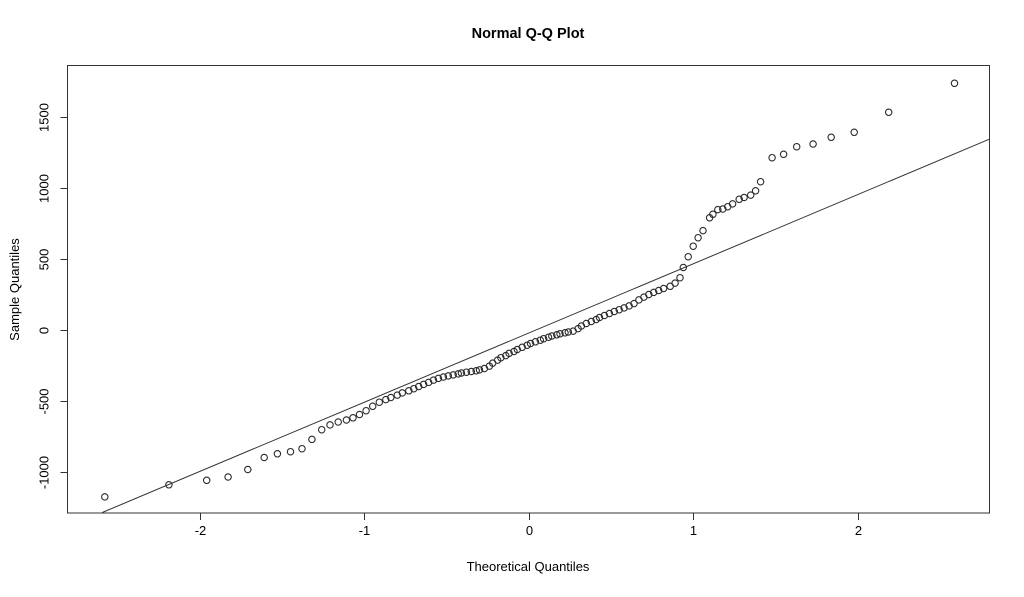 The height and width of the screenshot is (597, 1024). I want to click on y-tick-label: -500, so click(44, 401).